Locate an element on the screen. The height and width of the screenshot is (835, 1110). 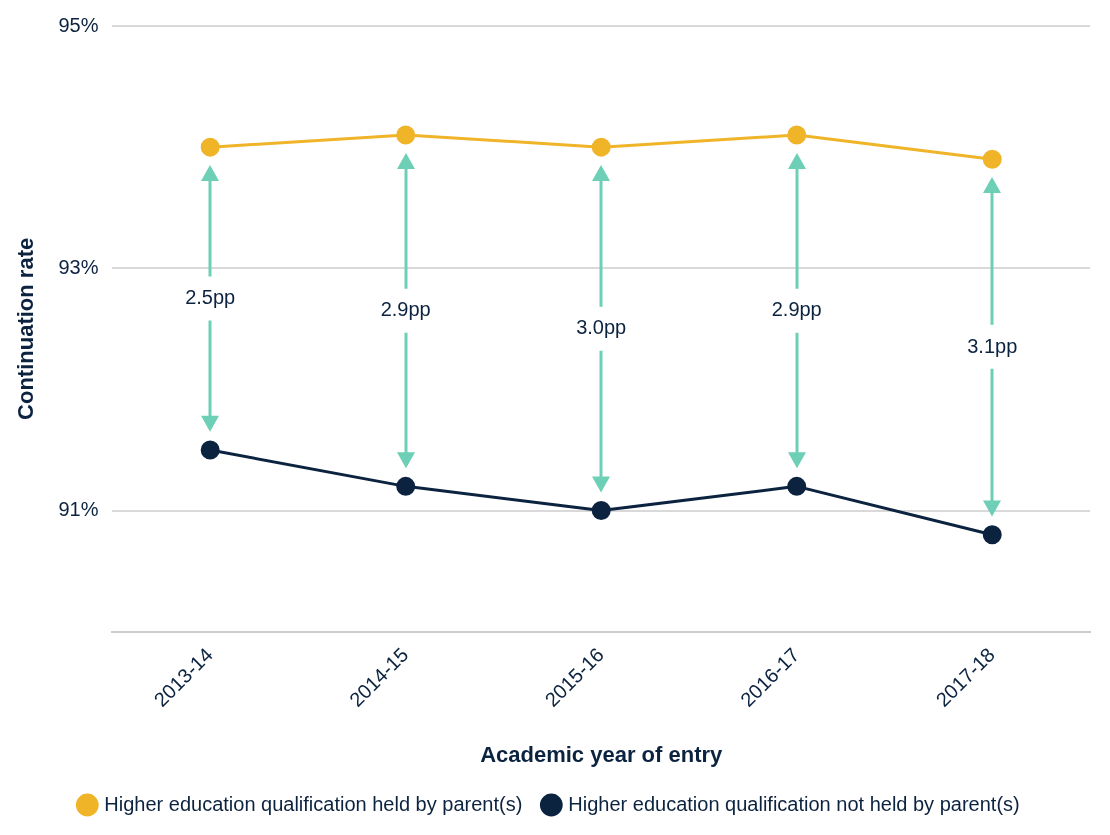
legend-label: Higher education qualification not held by parent(s) is located at coordinates (794, 803).